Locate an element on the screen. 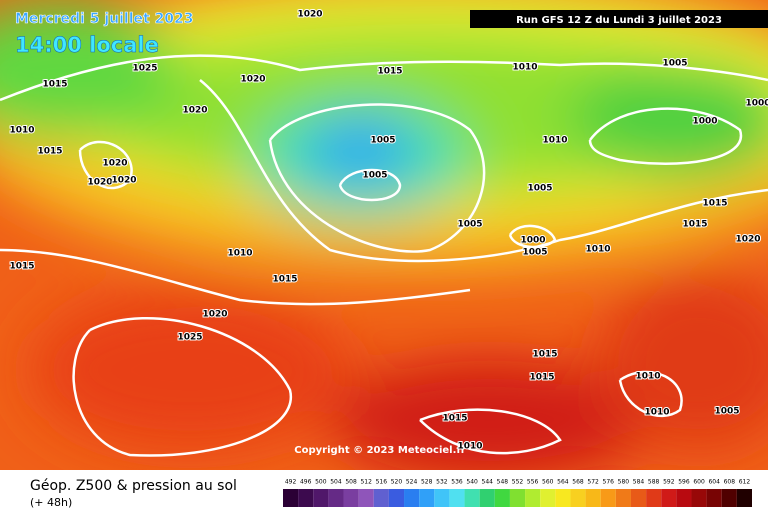 This screenshot has width=768, height=512. scale-label: 544 is located at coordinates (488, 482).